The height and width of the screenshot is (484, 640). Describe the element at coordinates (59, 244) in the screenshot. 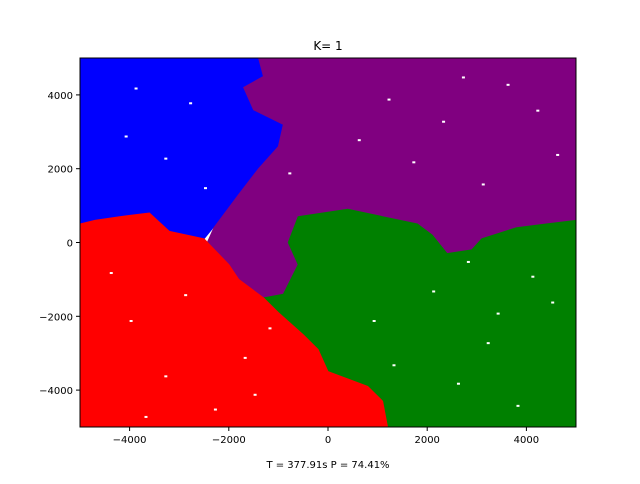

I see `y-axis: −4000 −2000 0 2000 4000` at that location.